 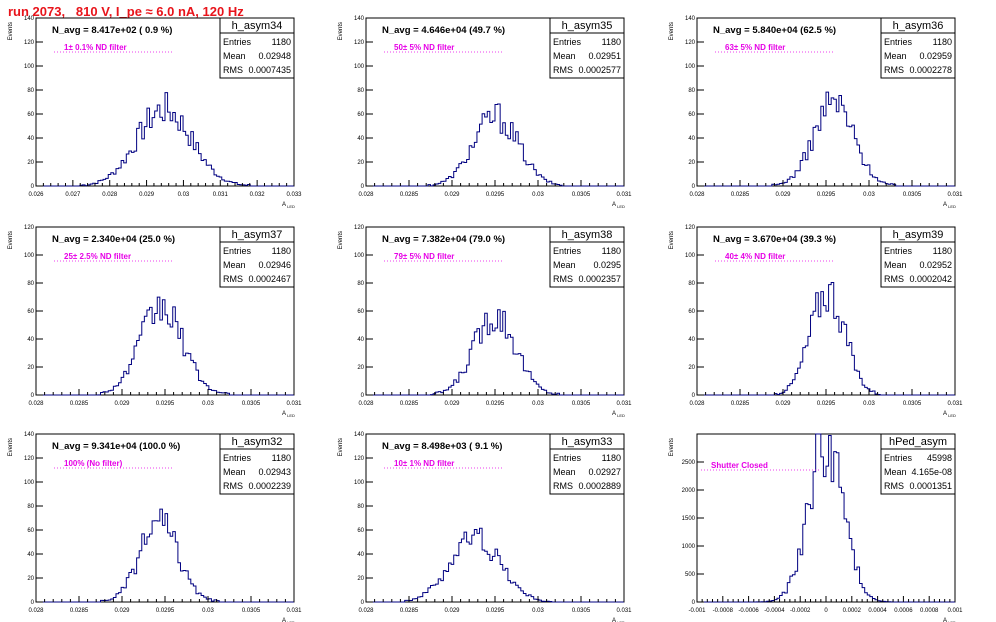 What do you see at coordinates (424, 256) in the screenshot?
I see `filter-note: 79± 5% ND filter` at bounding box center [424, 256].